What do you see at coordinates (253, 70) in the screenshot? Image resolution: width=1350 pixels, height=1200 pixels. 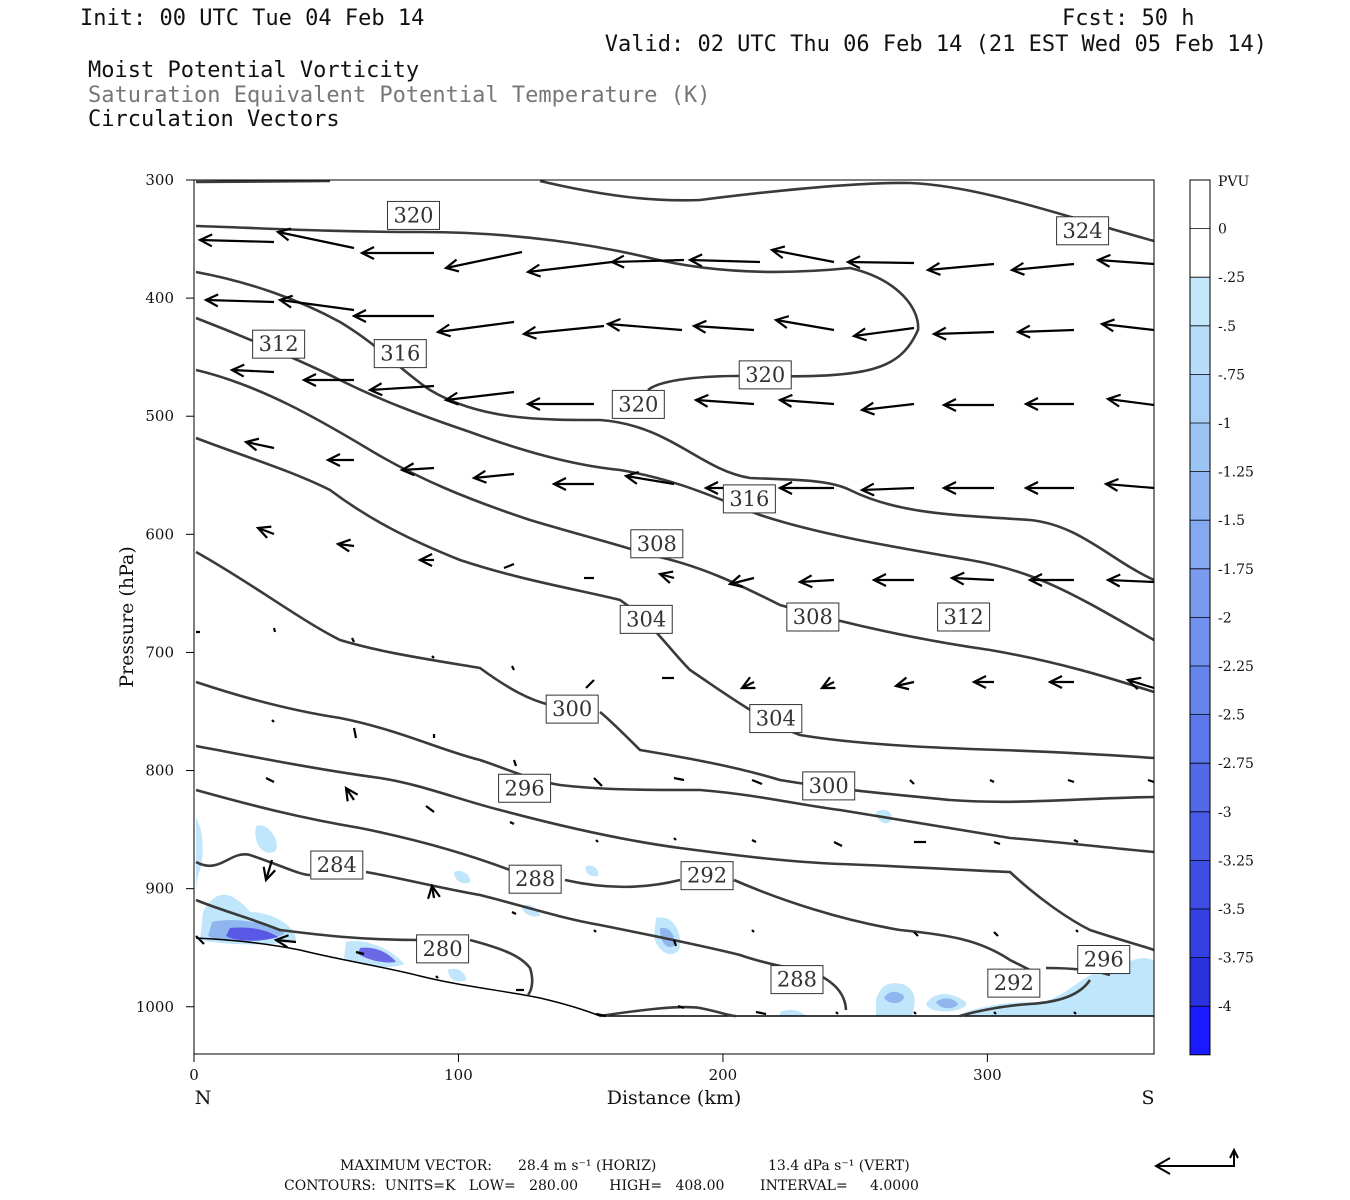 I see `field-title-mpv: Moist Potential Vorticity` at bounding box center [253, 70].